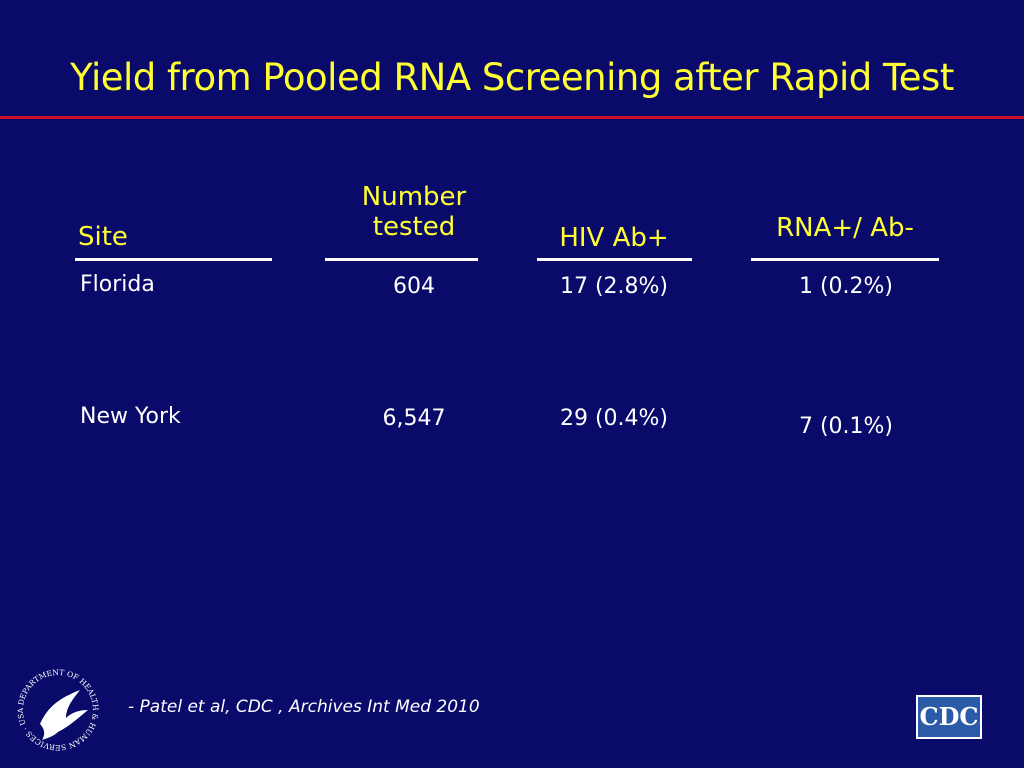 The height and width of the screenshot is (768, 1024). I want to click on column-header: RNA+/ Ab-, so click(845, 228).